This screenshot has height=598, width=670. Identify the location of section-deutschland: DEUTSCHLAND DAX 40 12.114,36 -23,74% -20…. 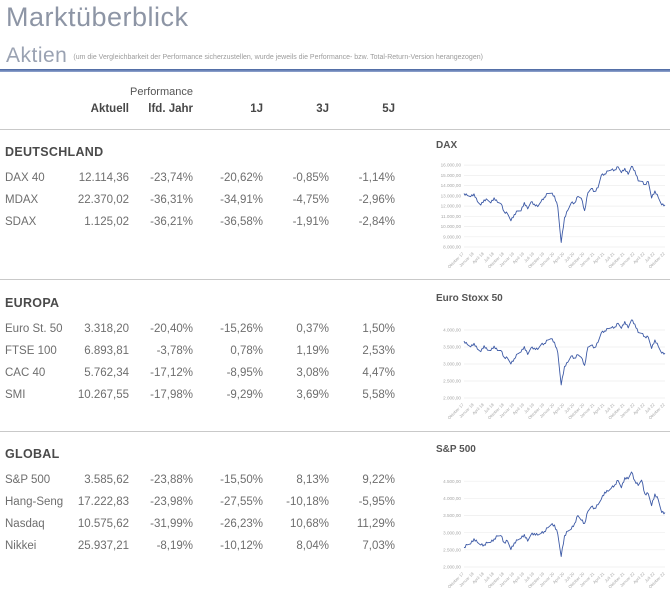
(200, 189).